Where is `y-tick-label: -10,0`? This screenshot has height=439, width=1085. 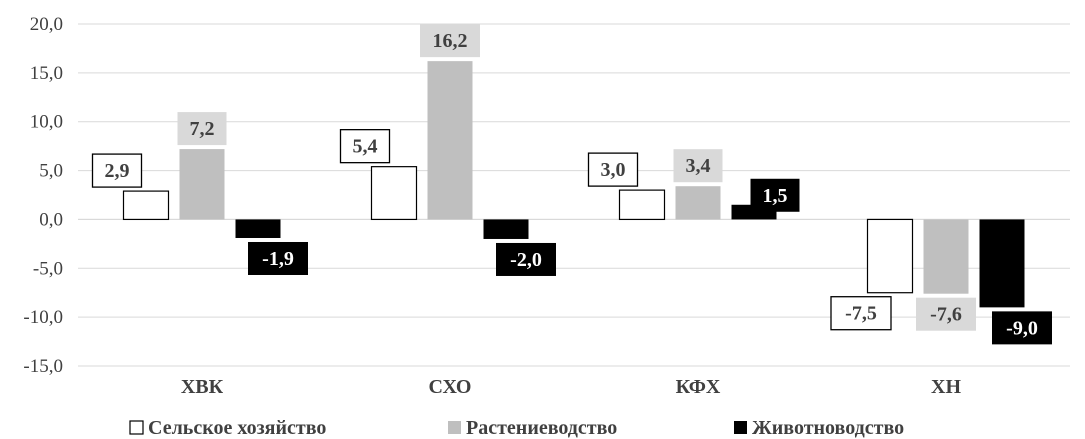 y-tick-label: -10,0 is located at coordinates (43, 317).